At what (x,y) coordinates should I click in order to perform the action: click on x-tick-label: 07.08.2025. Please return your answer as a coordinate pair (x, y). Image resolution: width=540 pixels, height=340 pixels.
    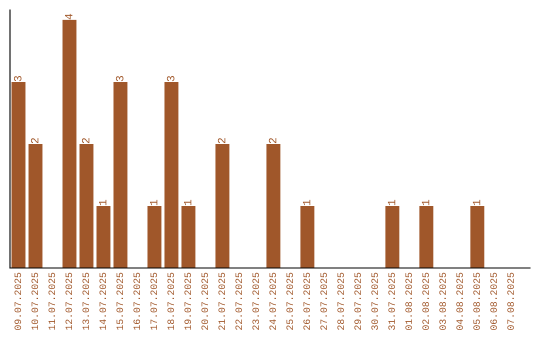
    Looking at the image, I should click on (510, 301).